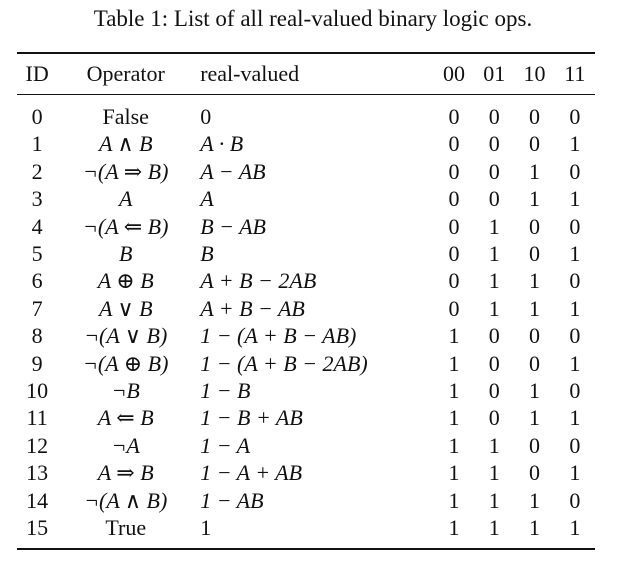 This screenshot has height=569, width=626. What do you see at coordinates (306, 445) in the screenshot?
I see `table-row: 12 ¬A 1 − A 1 1 0 0` at bounding box center [306, 445].